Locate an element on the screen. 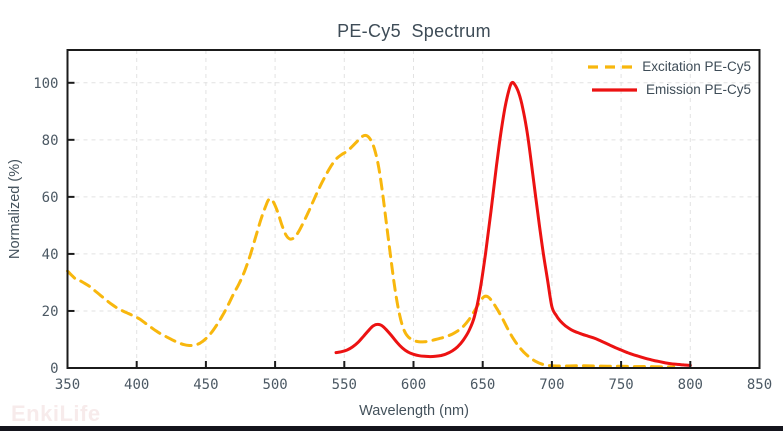 This screenshot has height=432, width=783. watermark-logo: EnkiLife is located at coordinates (56, 413).